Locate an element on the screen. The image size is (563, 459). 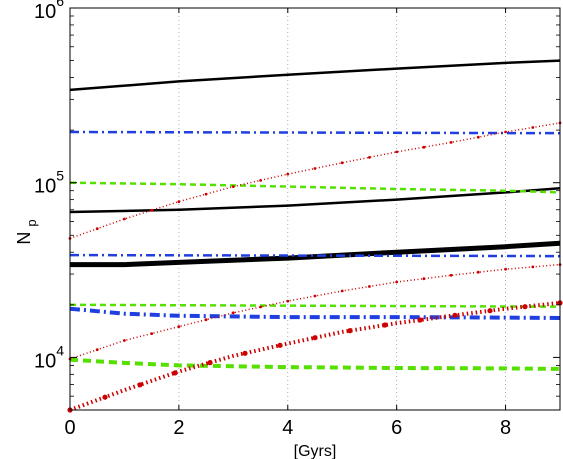
x-tick-label: 6 is located at coordinates (396, 428).